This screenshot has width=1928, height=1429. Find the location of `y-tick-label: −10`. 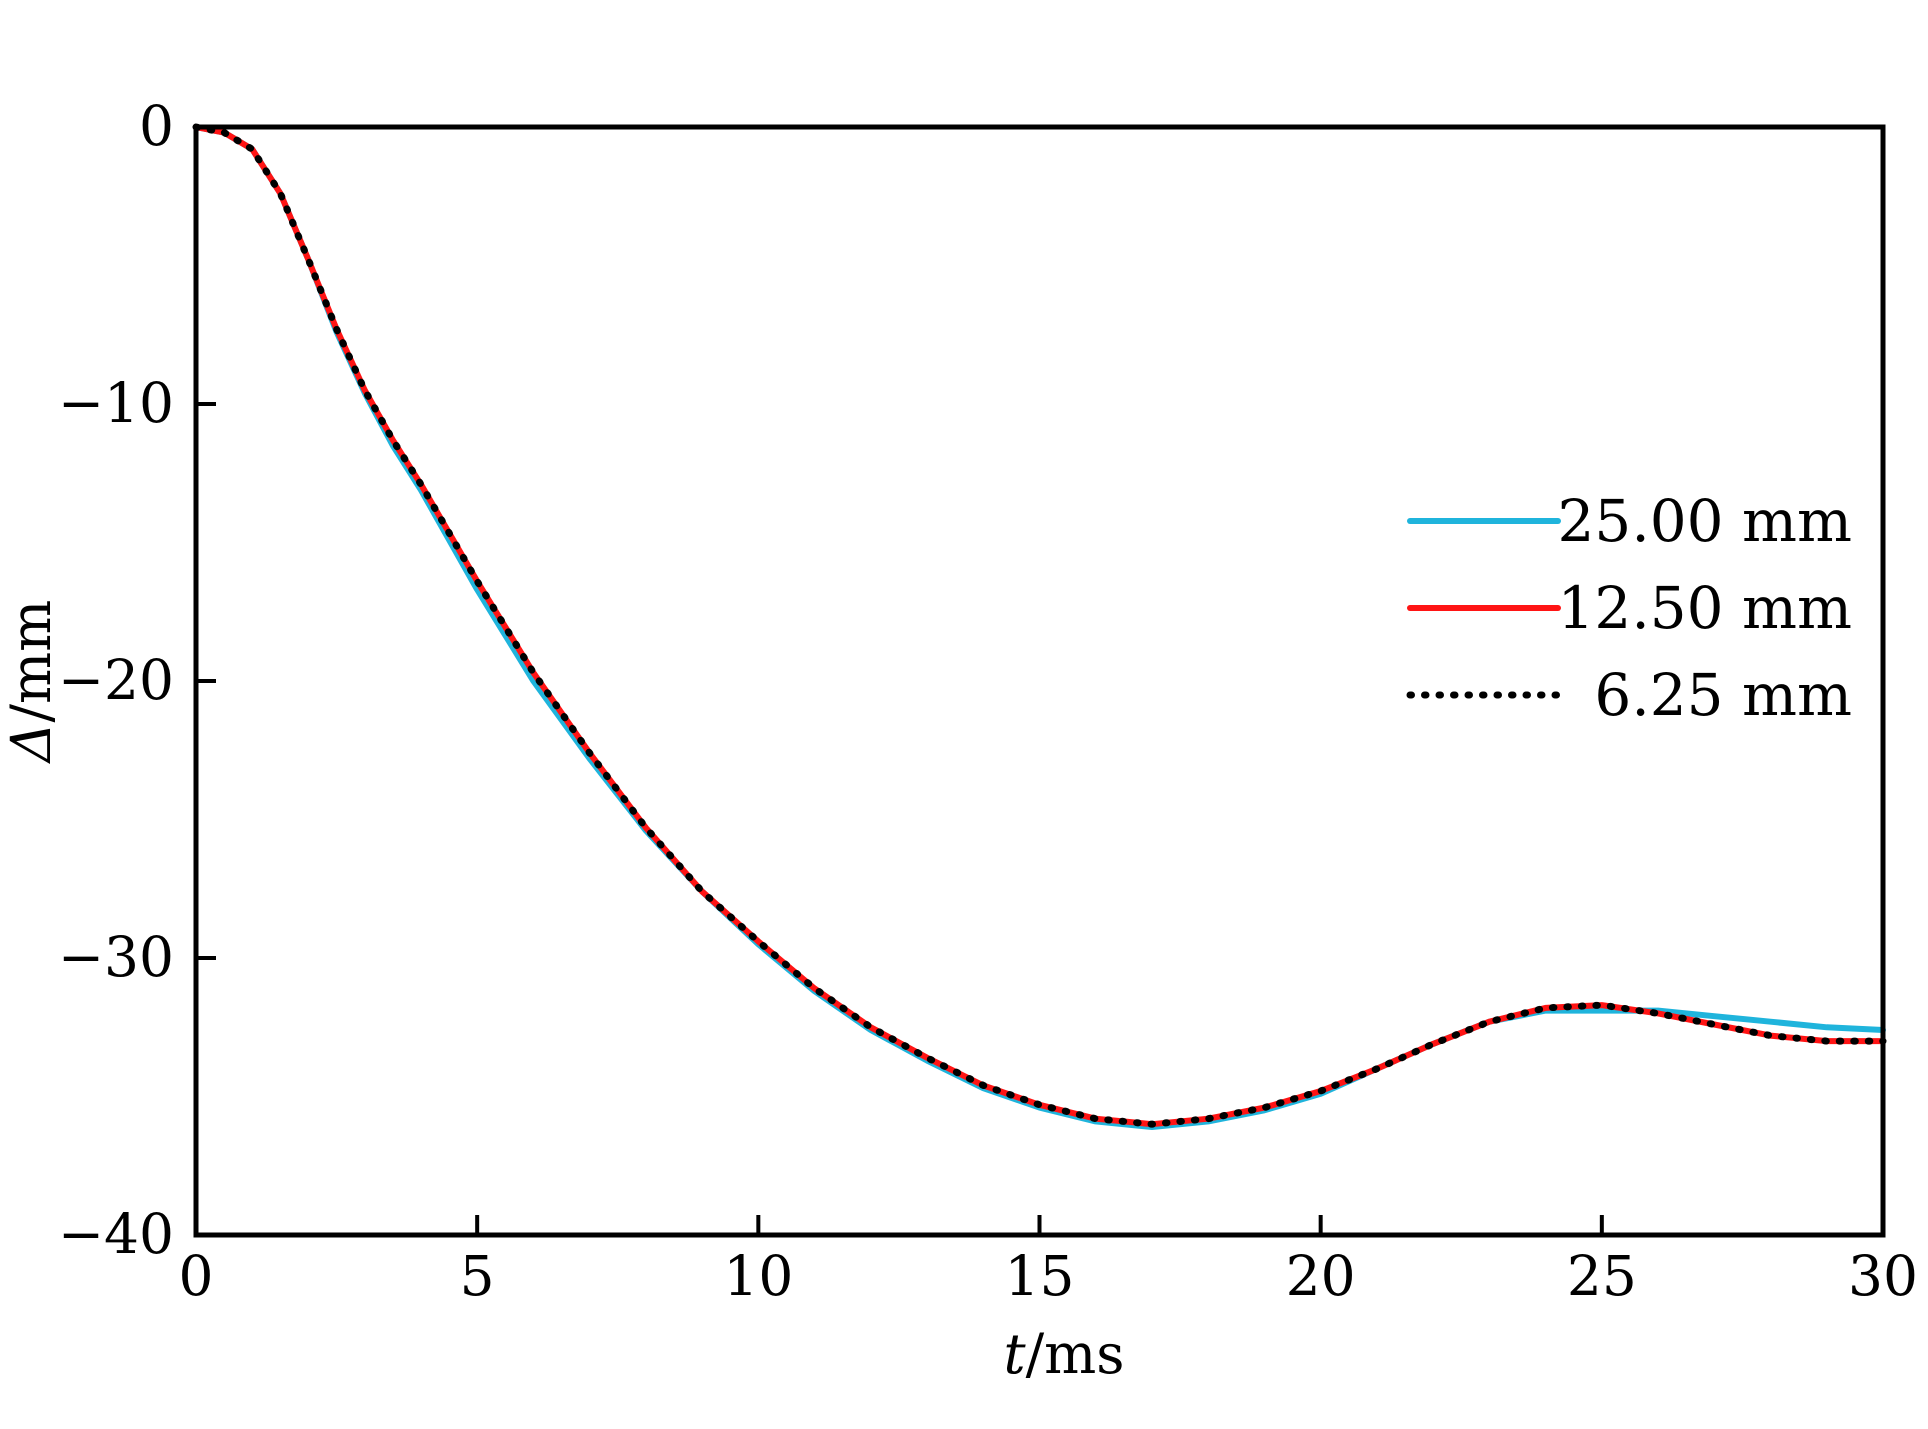

y-tick-label: −10 is located at coordinates (116, 403).